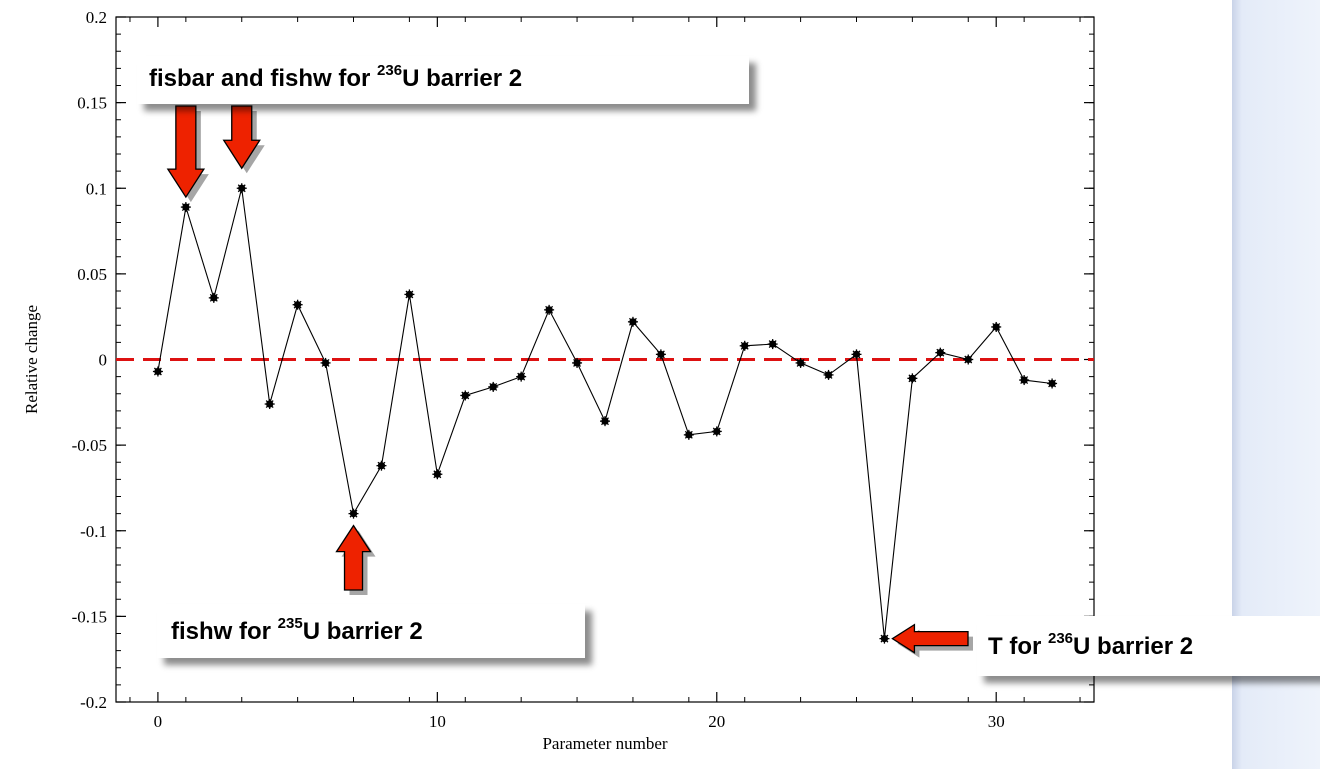  I want to click on x-tick-label: 20, so click(716, 721).